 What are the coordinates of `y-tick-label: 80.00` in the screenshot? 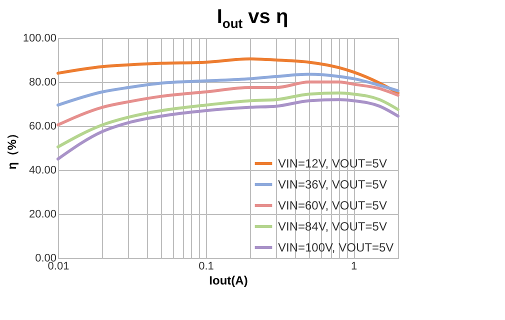 It's located at (42, 82).